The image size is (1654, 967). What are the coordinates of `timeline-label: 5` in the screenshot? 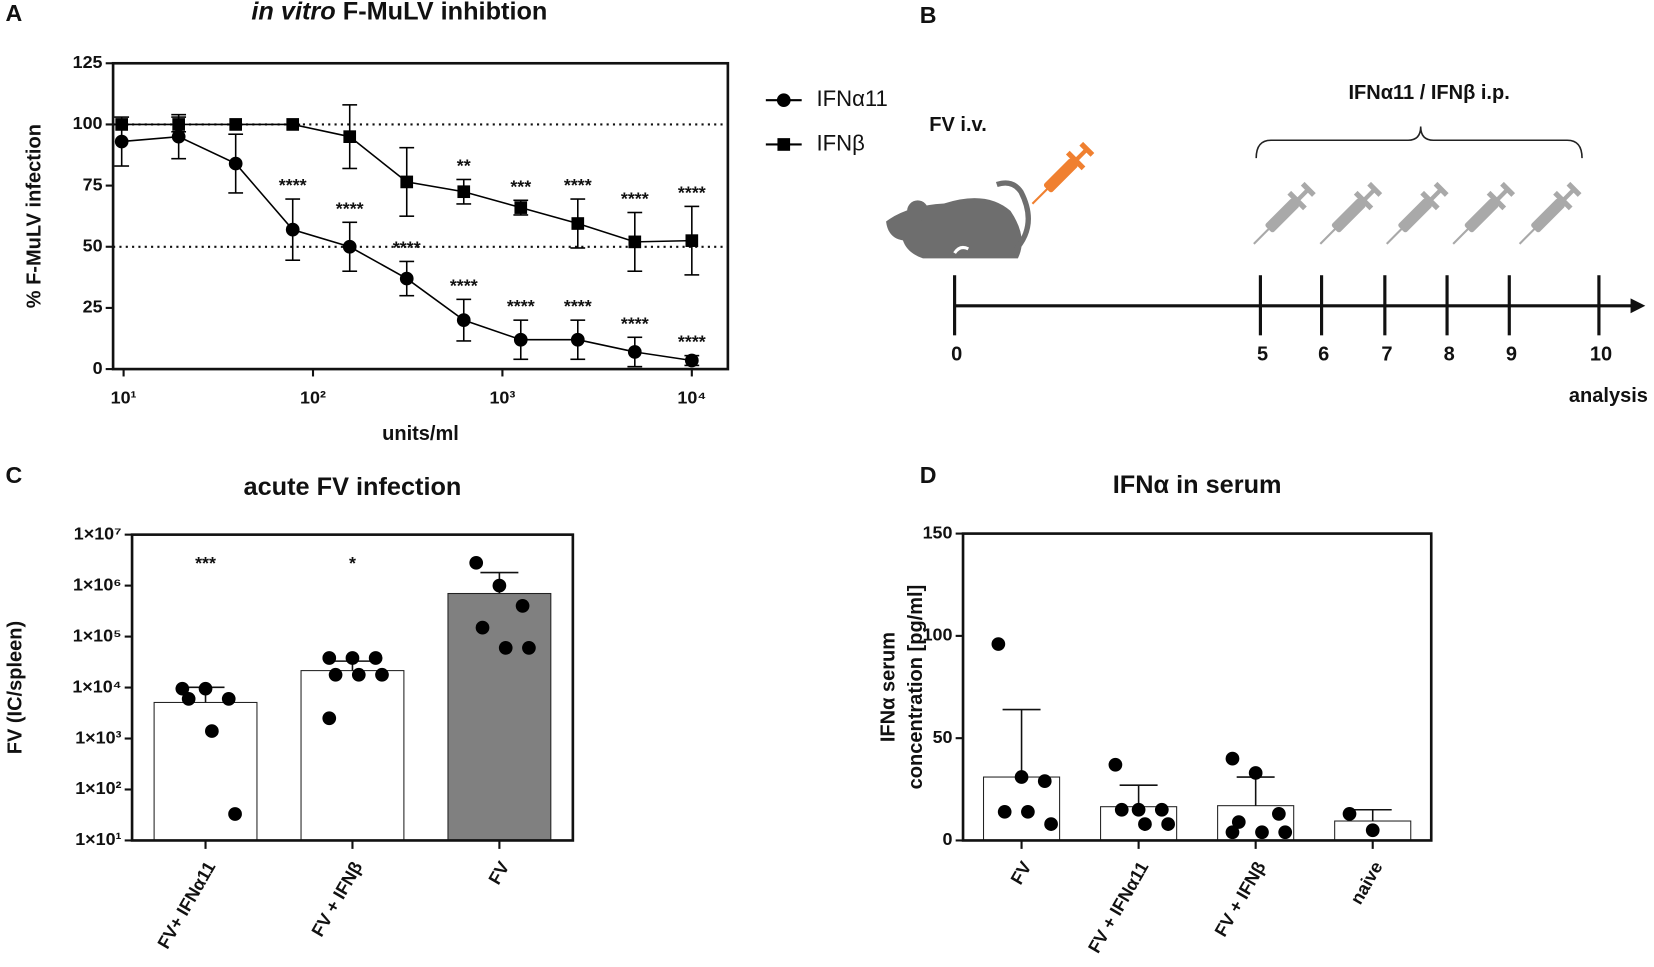 It's located at (1262, 355).